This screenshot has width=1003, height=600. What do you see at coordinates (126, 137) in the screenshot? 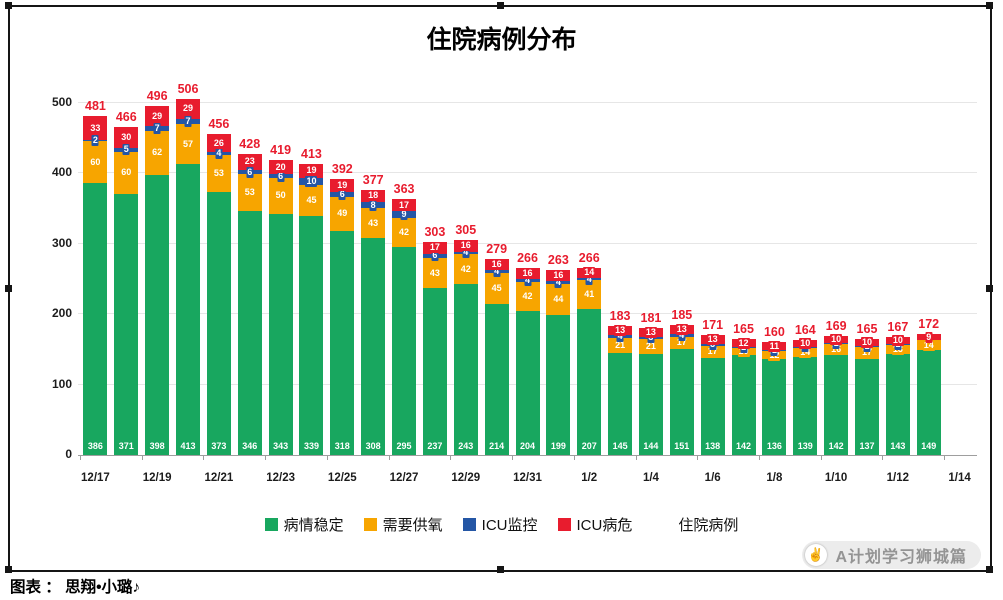
I see `value-label-icu-critical: 30` at bounding box center [126, 137].